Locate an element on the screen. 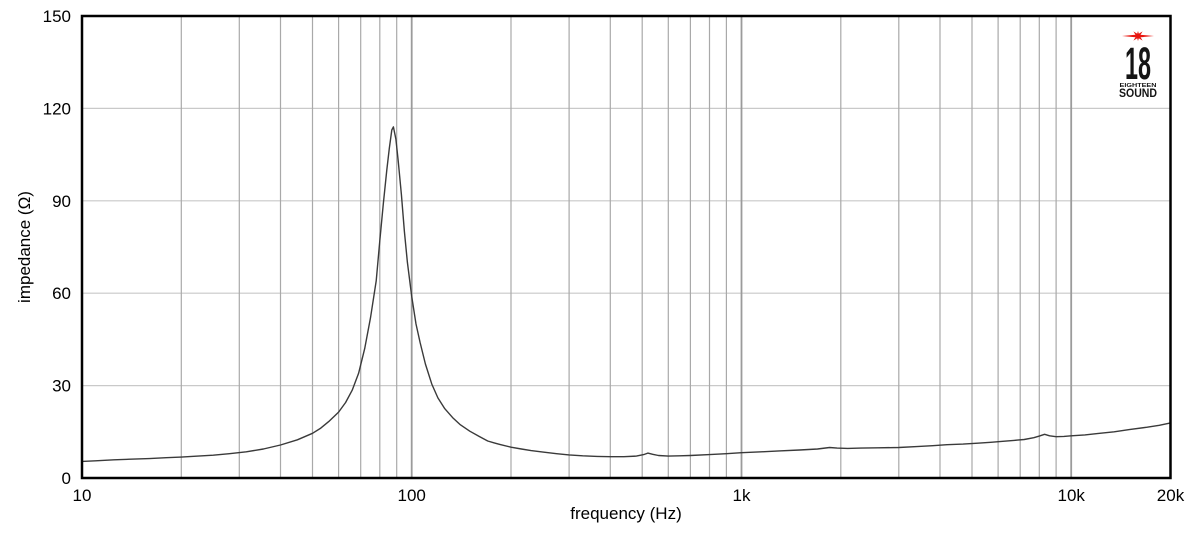  x-tick-label: 100 is located at coordinates (412, 495).